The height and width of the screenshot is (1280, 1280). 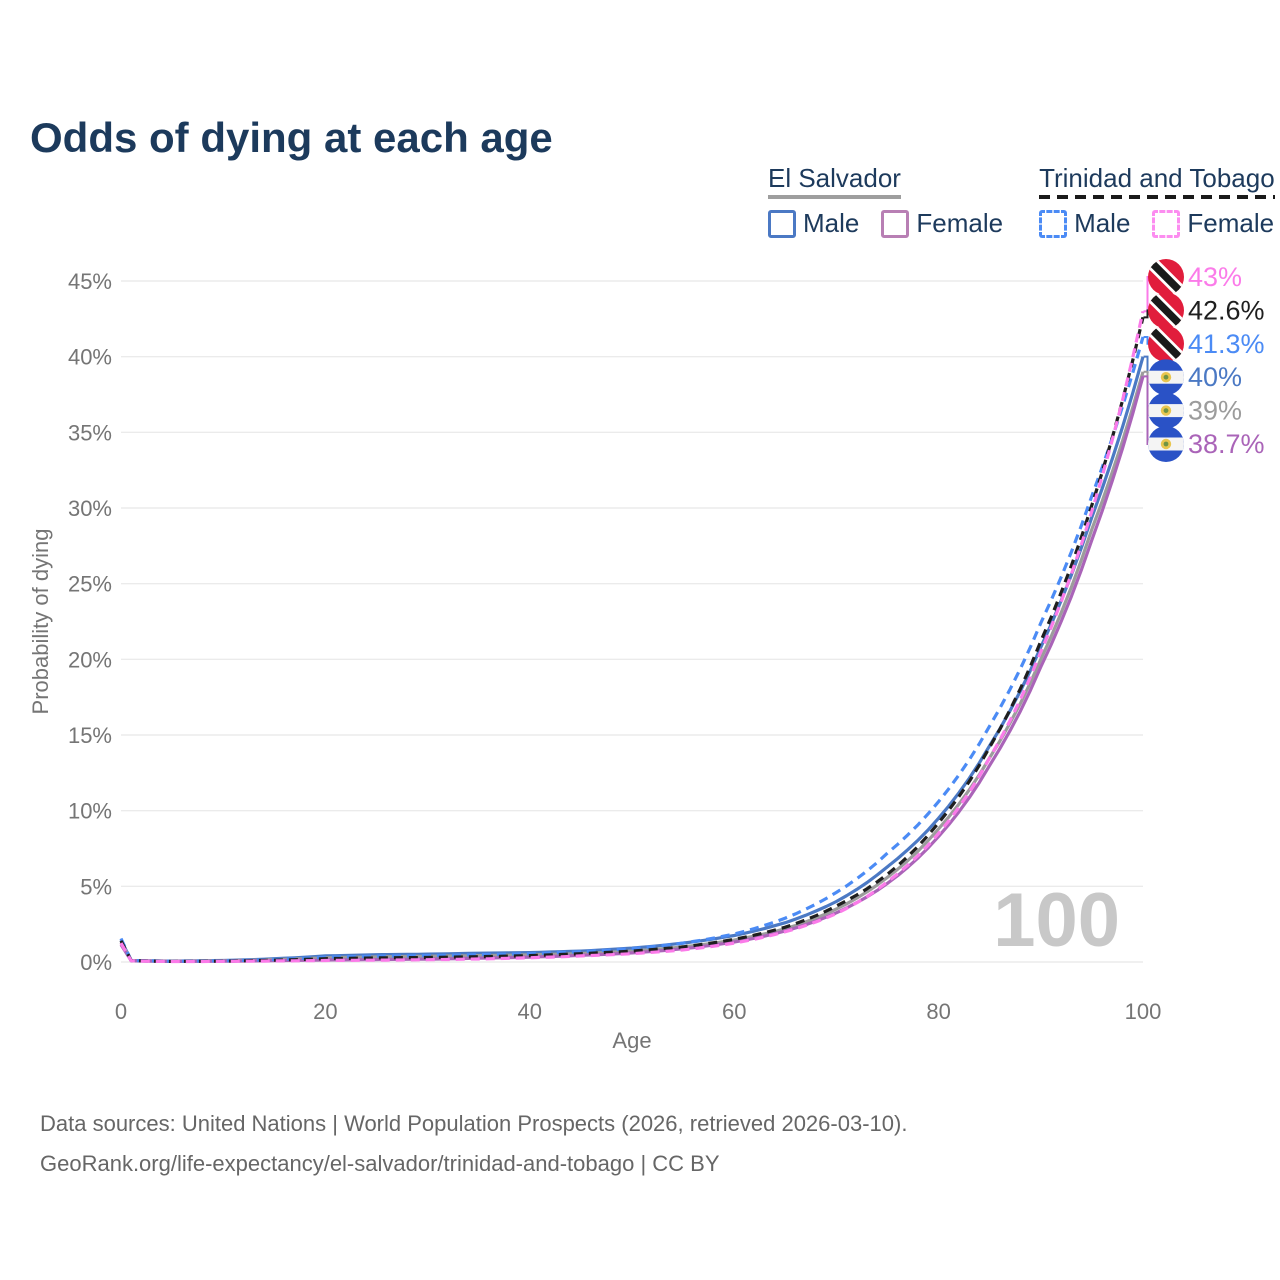 What do you see at coordinates (1215, 411) in the screenshot?
I see `end-value-label: 39%` at bounding box center [1215, 411].